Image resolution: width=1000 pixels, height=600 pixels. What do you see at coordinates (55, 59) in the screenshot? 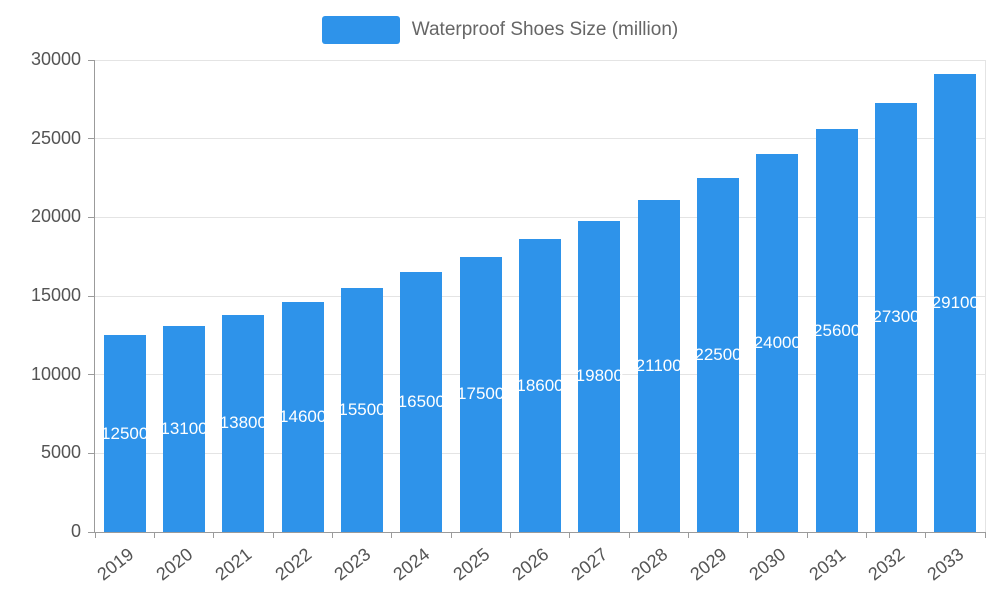
I see `y-tick-label: 30000` at bounding box center [55, 59].